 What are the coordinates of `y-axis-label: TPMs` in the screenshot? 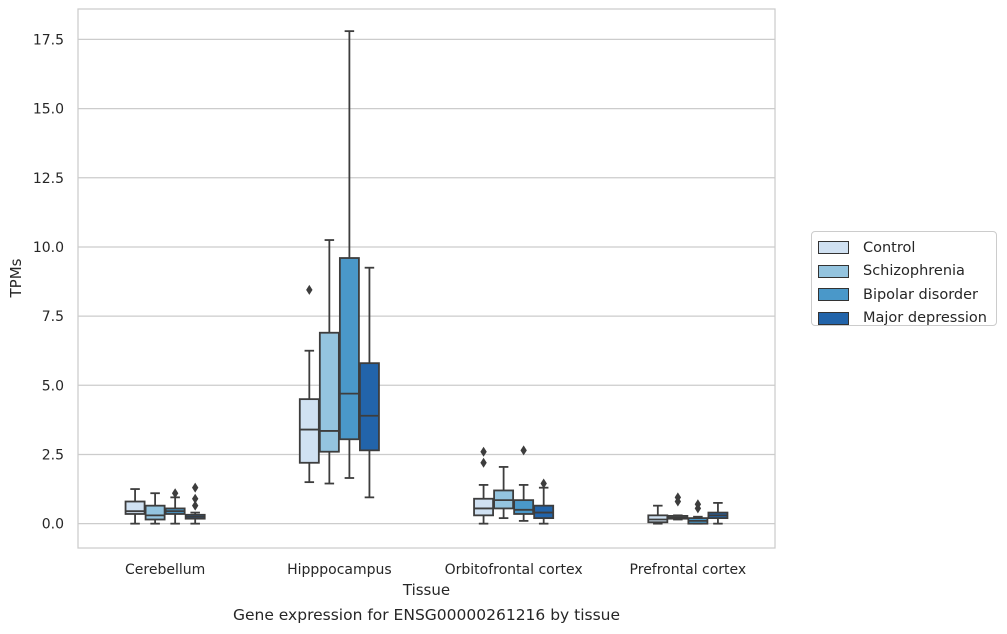 It's located at (16, 278).